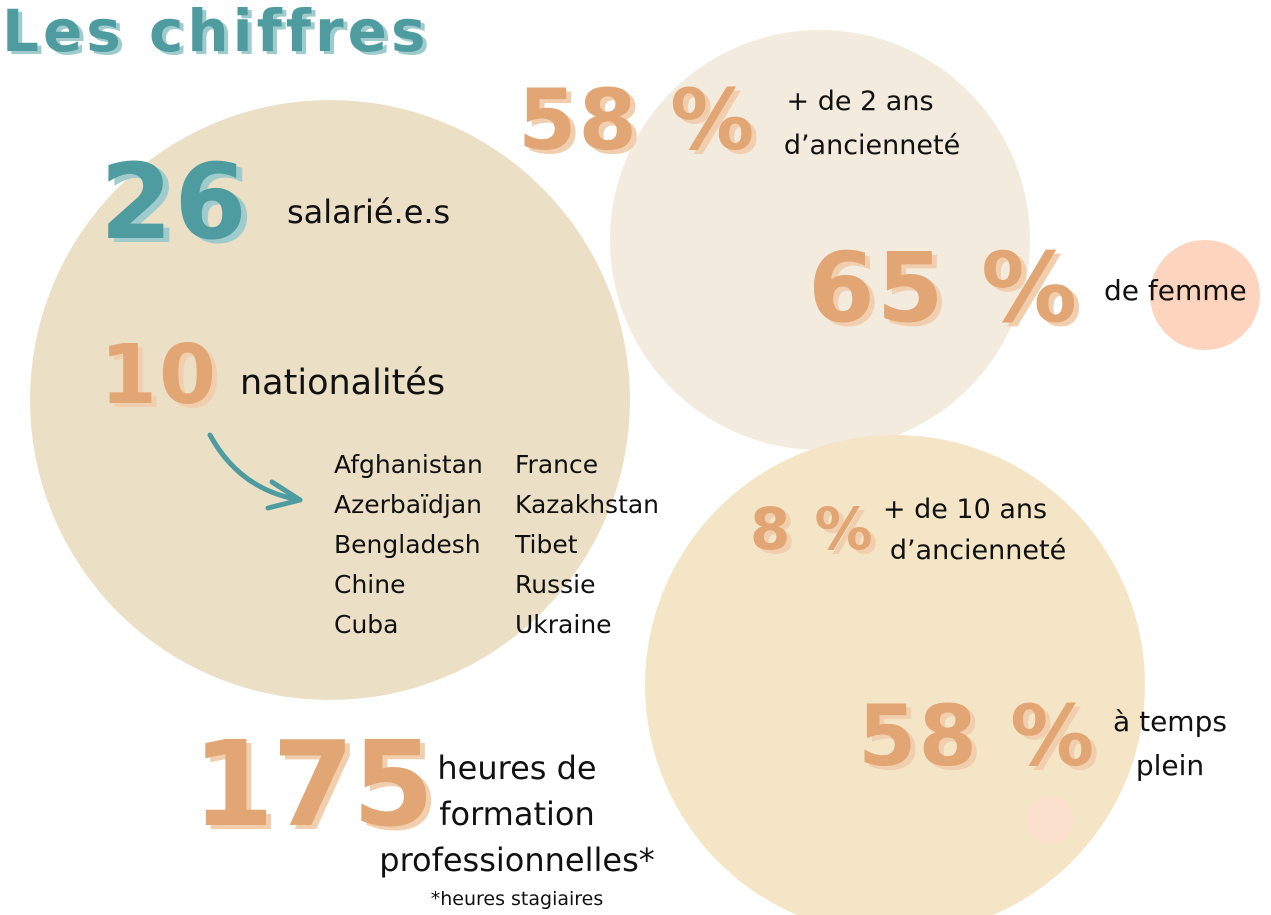  Describe the element at coordinates (370, 584) in the screenshot. I see `country: Chine` at that location.